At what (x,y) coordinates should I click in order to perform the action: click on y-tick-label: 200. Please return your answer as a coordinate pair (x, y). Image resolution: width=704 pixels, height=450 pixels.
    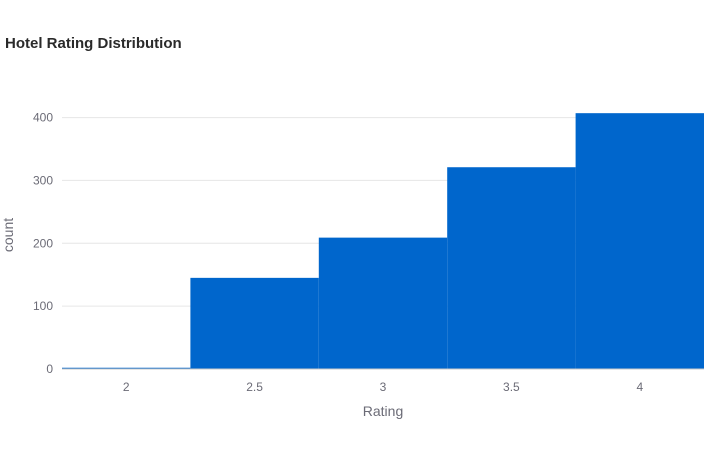
    Looking at the image, I should click on (43, 243).